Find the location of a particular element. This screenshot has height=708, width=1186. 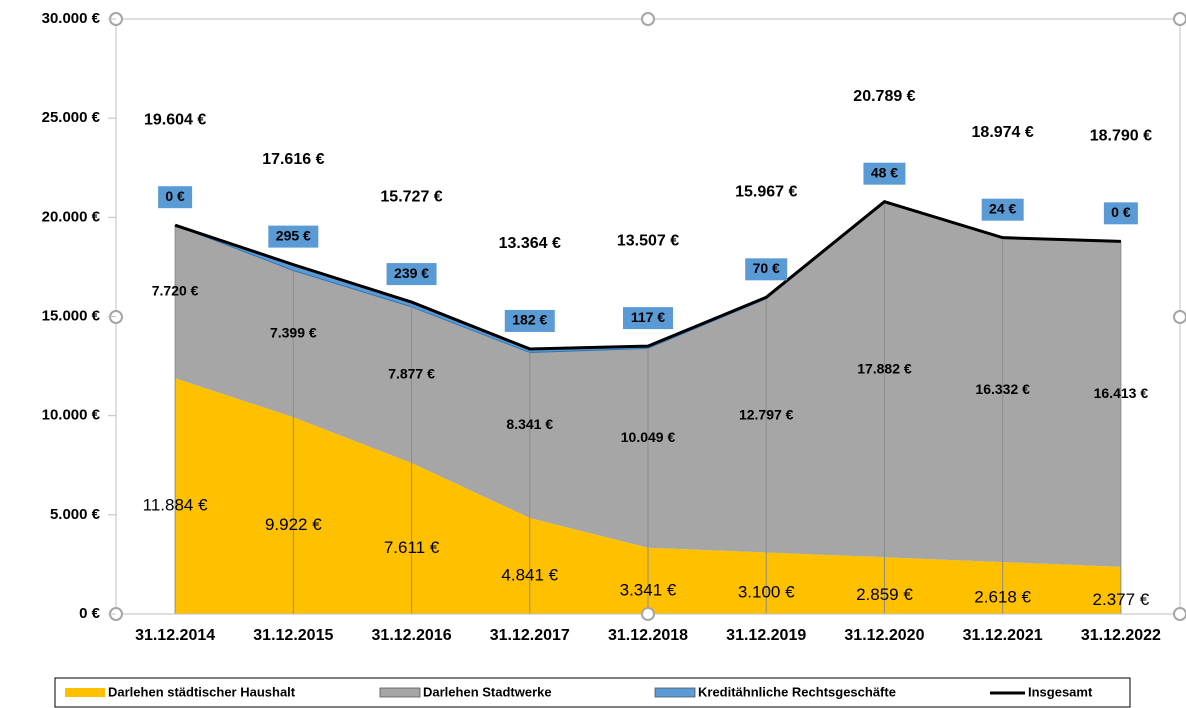

value-label: 12.797 € is located at coordinates (766, 414).